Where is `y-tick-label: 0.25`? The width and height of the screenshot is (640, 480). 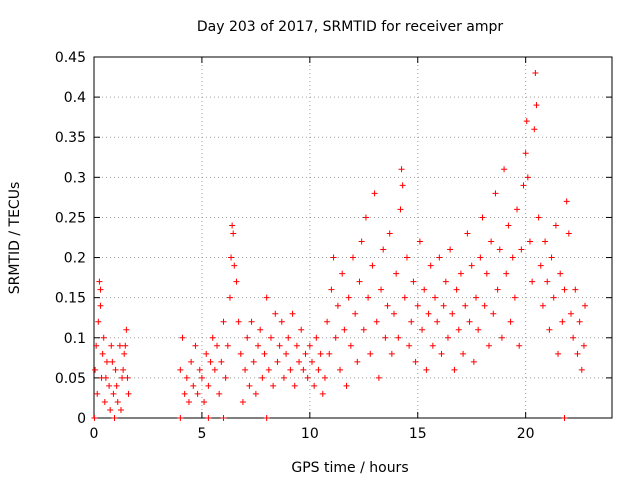
y-tick-label: 0.25 is located at coordinates (70, 218).